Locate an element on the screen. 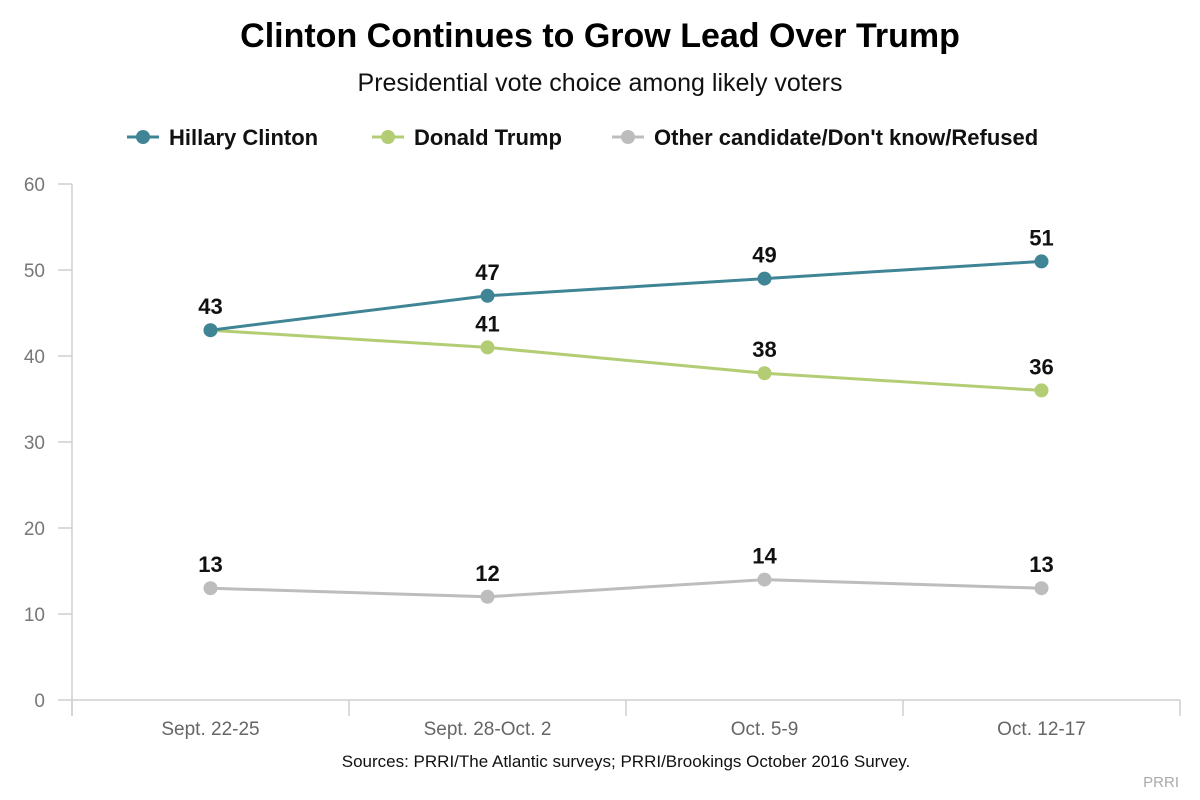 The width and height of the screenshot is (1200, 800). legend-item: Hillary Clinton is located at coordinates (222, 137).